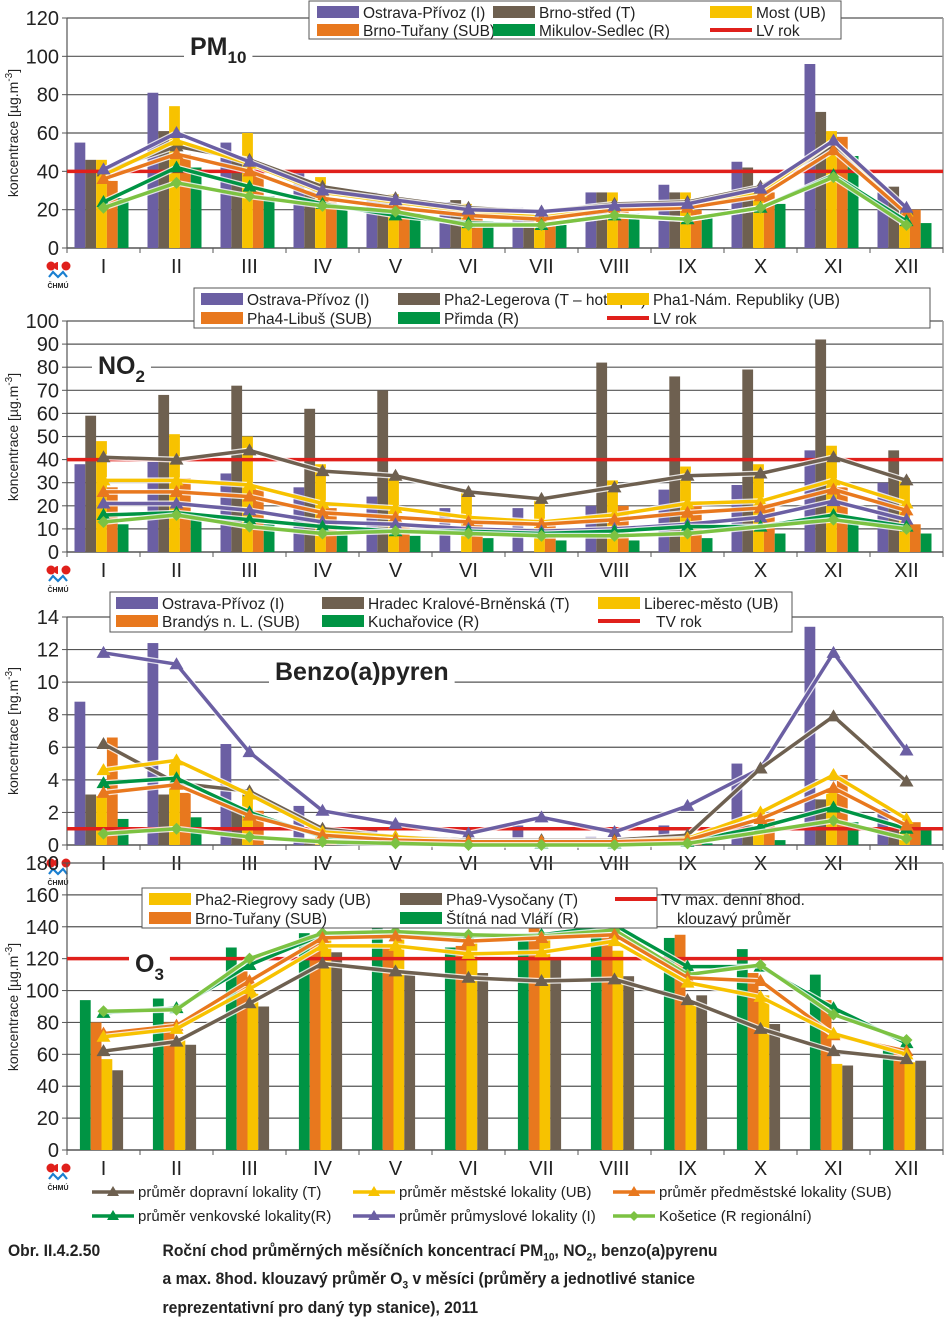 The height and width of the screenshot is (1318, 950). Describe the element at coordinates (833, 864) in the screenshot. I see `x-tick-label: XI` at that location.